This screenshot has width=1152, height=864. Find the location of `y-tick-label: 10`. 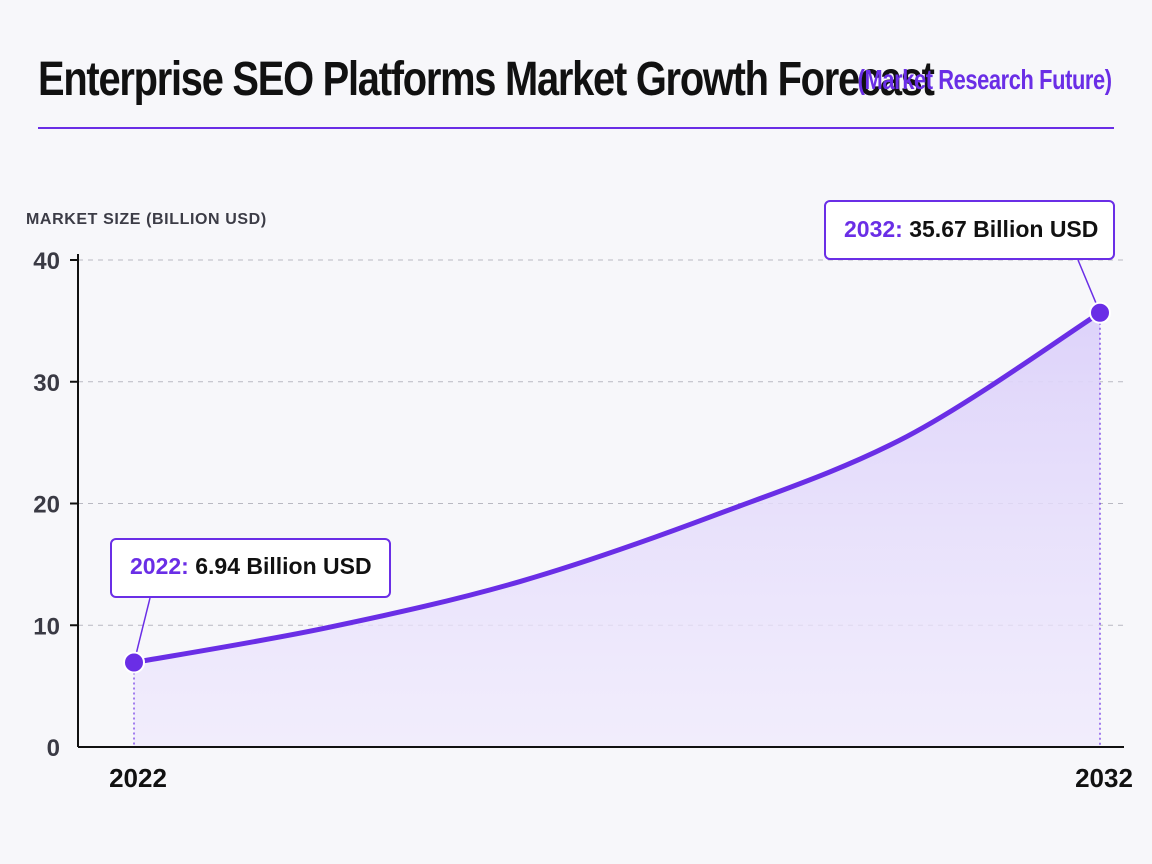

y-tick-label: 10 is located at coordinates (46, 626).